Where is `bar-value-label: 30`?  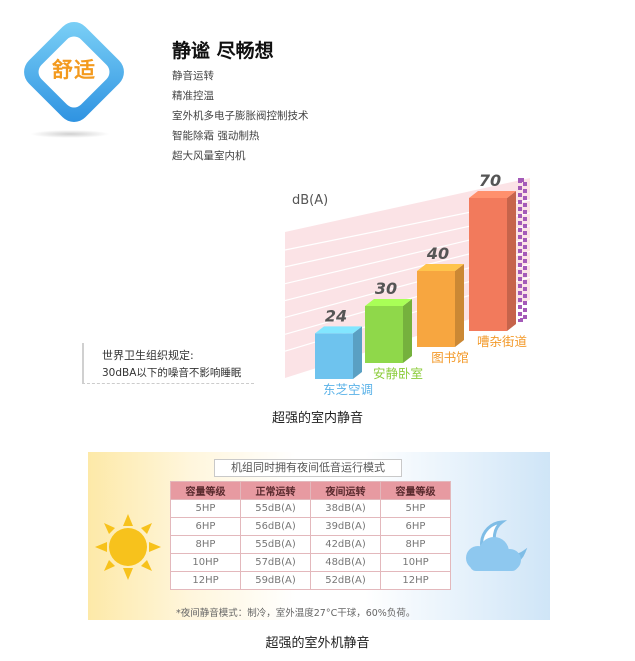
bar-value-label: 30 is located at coordinates (386, 288).